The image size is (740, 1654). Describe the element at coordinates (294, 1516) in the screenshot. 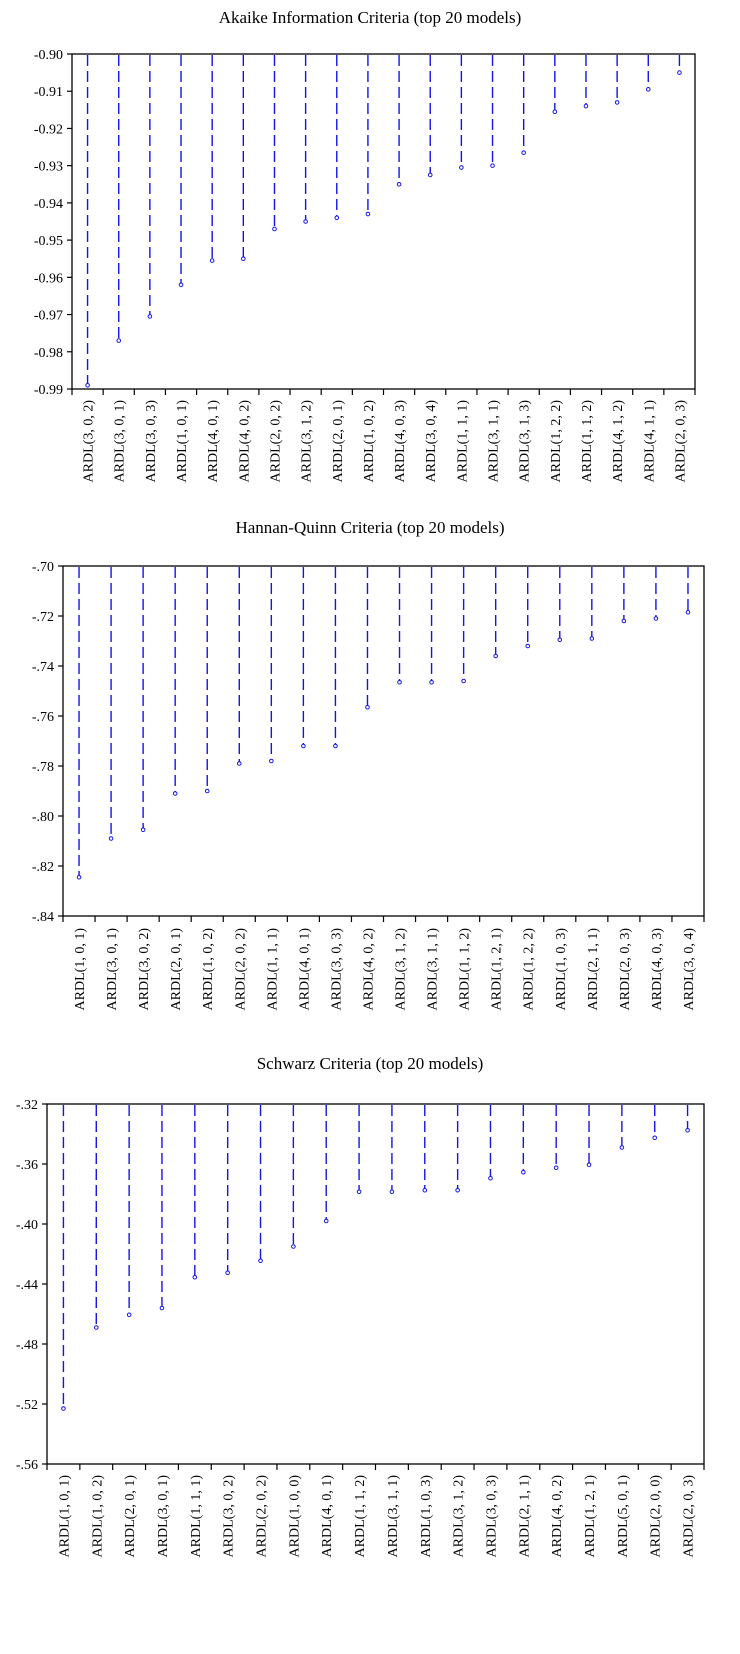

I see `sc-x-tick-label: ARDL(1, 0, 0)` at that location.